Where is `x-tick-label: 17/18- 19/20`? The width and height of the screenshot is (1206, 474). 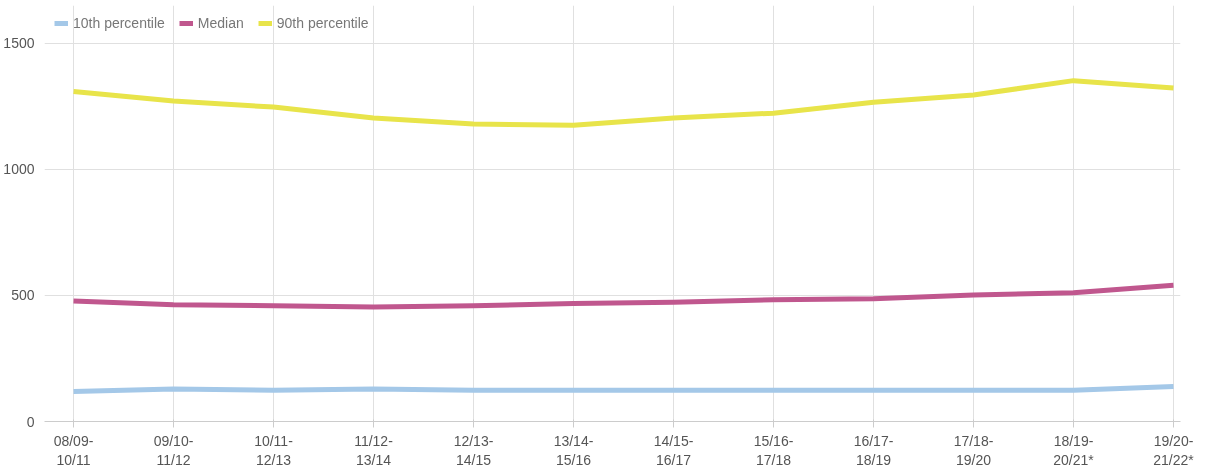 x-tick-label: 17/18- 19/20 is located at coordinates (973, 450).